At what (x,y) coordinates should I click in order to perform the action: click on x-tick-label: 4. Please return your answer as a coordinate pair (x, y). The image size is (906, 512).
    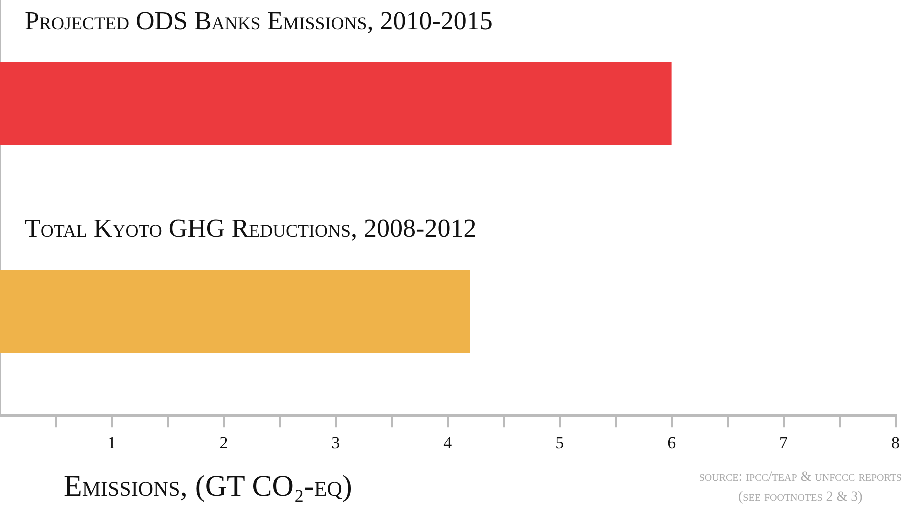
    Looking at the image, I should click on (448, 442).